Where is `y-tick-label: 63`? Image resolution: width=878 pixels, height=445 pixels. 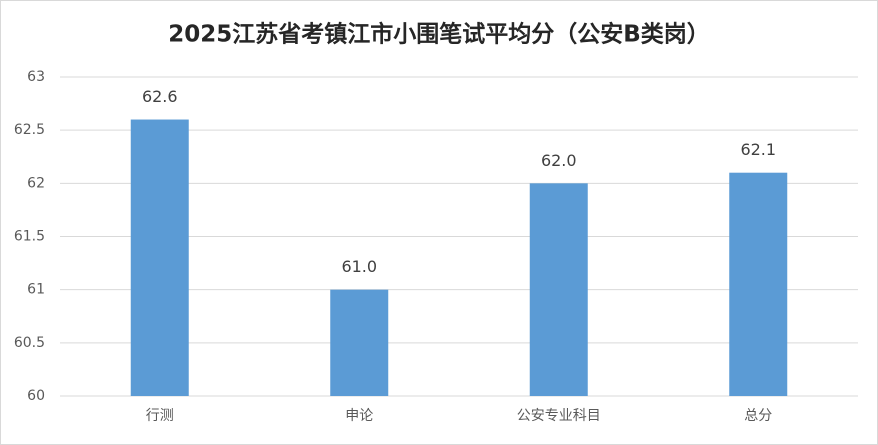 y-tick-label: 63 is located at coordinates (36, 77).